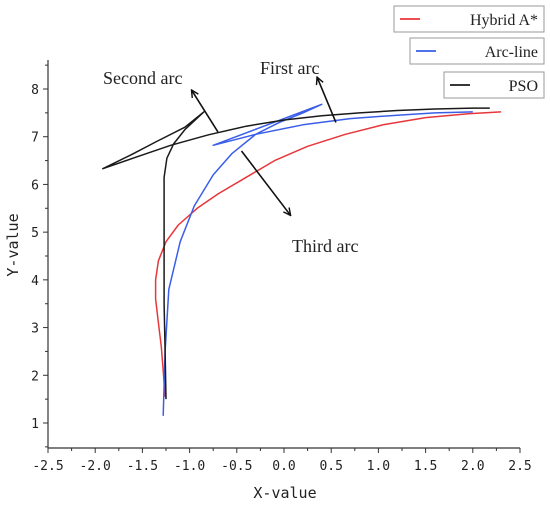 The width and height of the screenshot is (550, 513). I want to click on y-tick-label: 7, so click(35, 138).